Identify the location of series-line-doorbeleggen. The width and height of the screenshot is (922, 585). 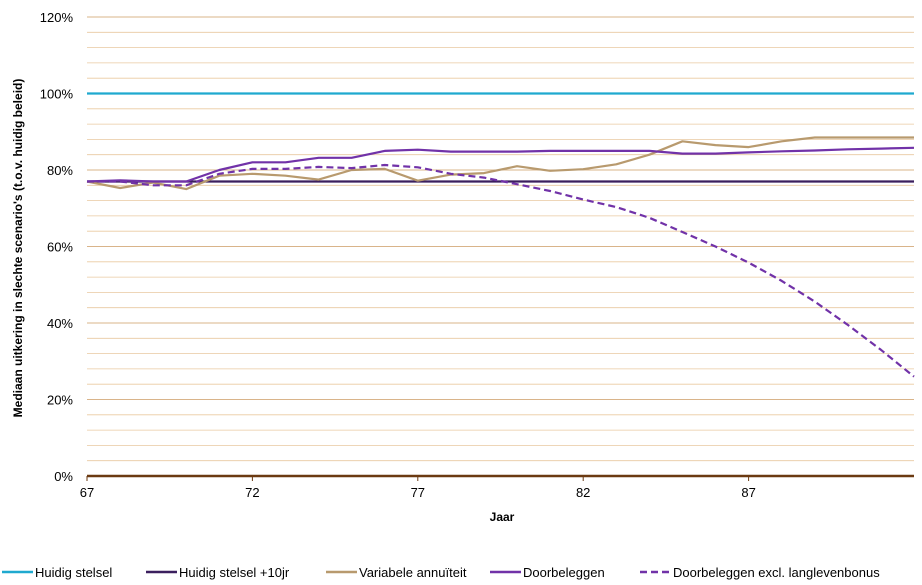
(500, 164).